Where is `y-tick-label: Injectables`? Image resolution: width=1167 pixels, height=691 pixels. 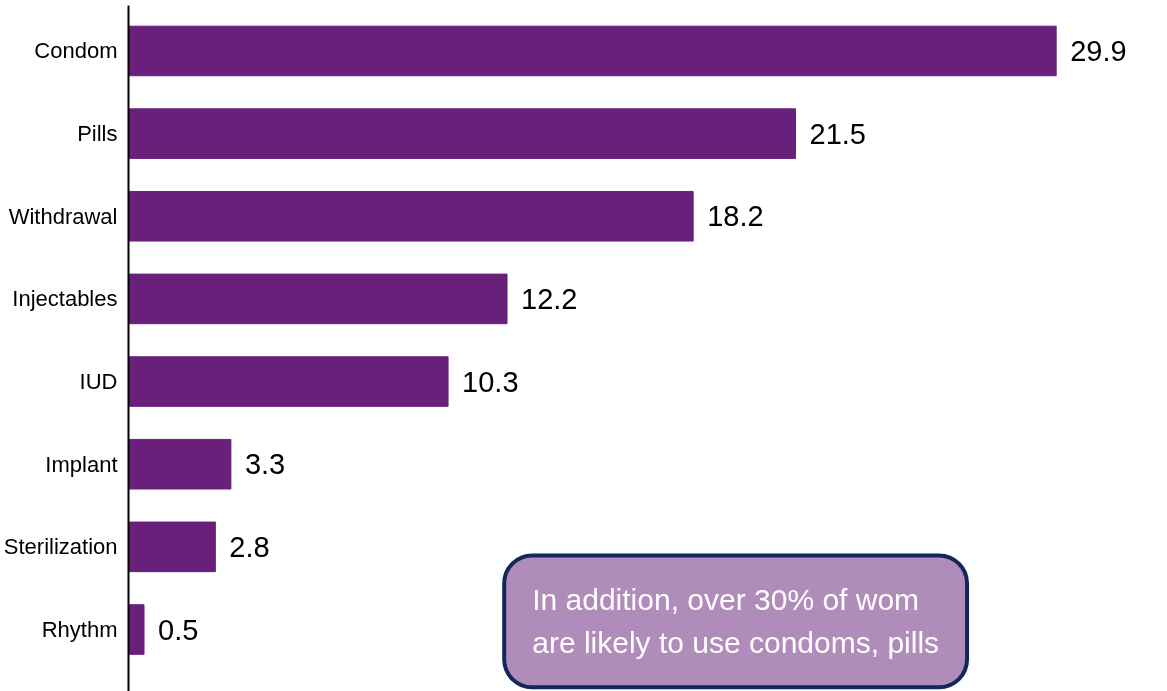 y-tick-label: Injectables is located at coordinates (65, 299).